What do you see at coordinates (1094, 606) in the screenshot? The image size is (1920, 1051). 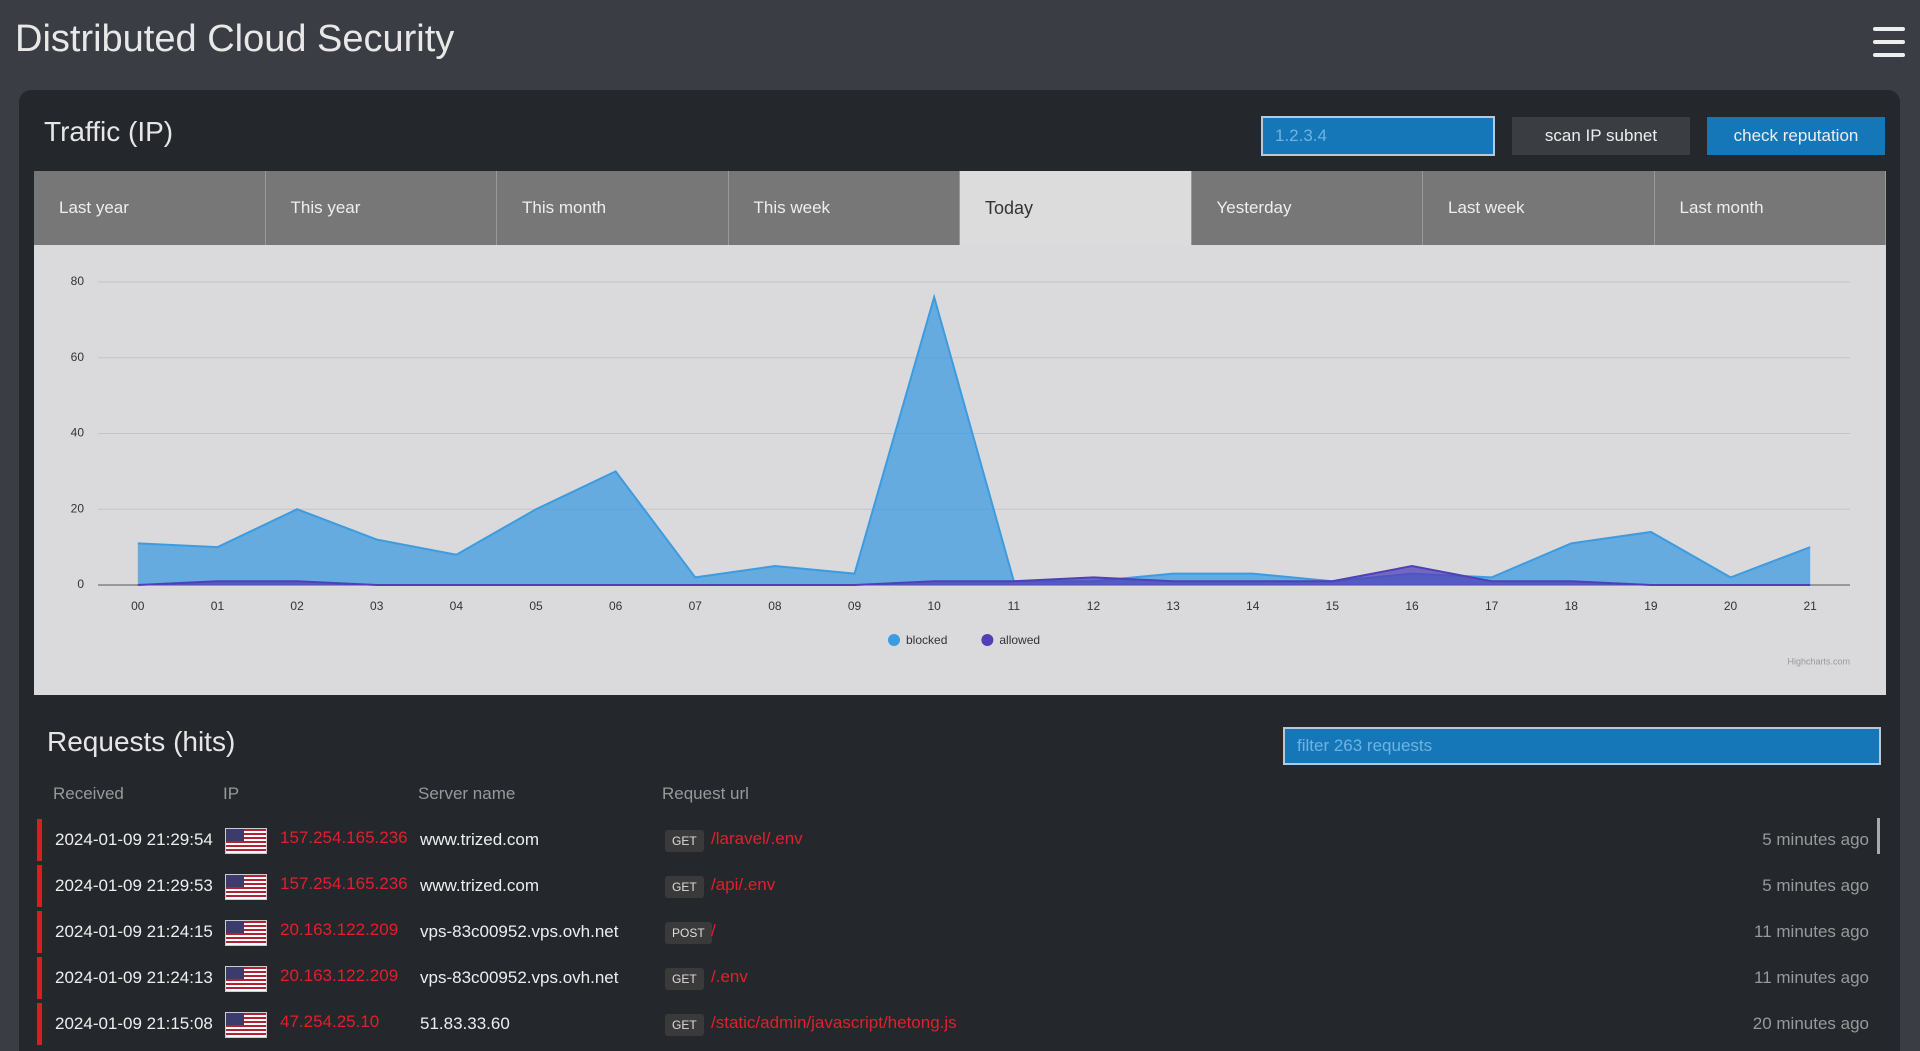 I see `x-tick-label: 12` at bounding box center [1094, 606].